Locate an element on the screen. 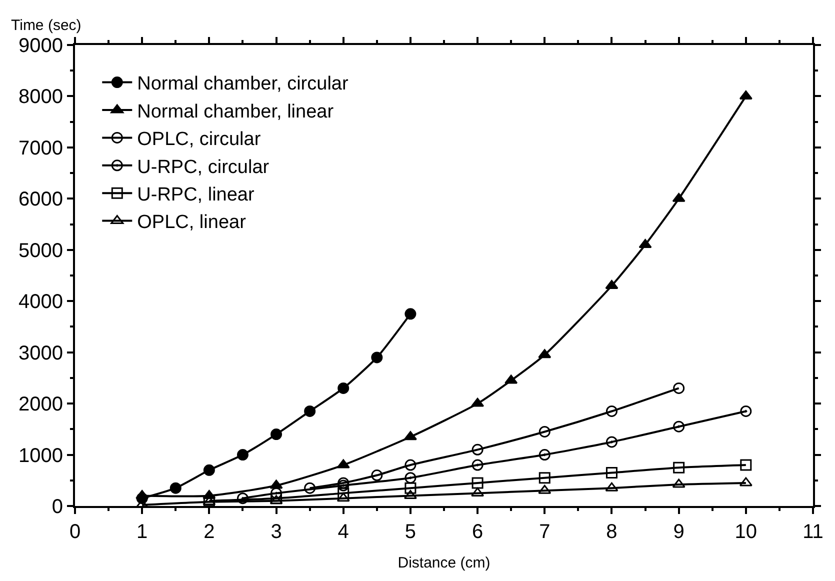  y-tick-label: 8000 is located at coordinates (40, 97).